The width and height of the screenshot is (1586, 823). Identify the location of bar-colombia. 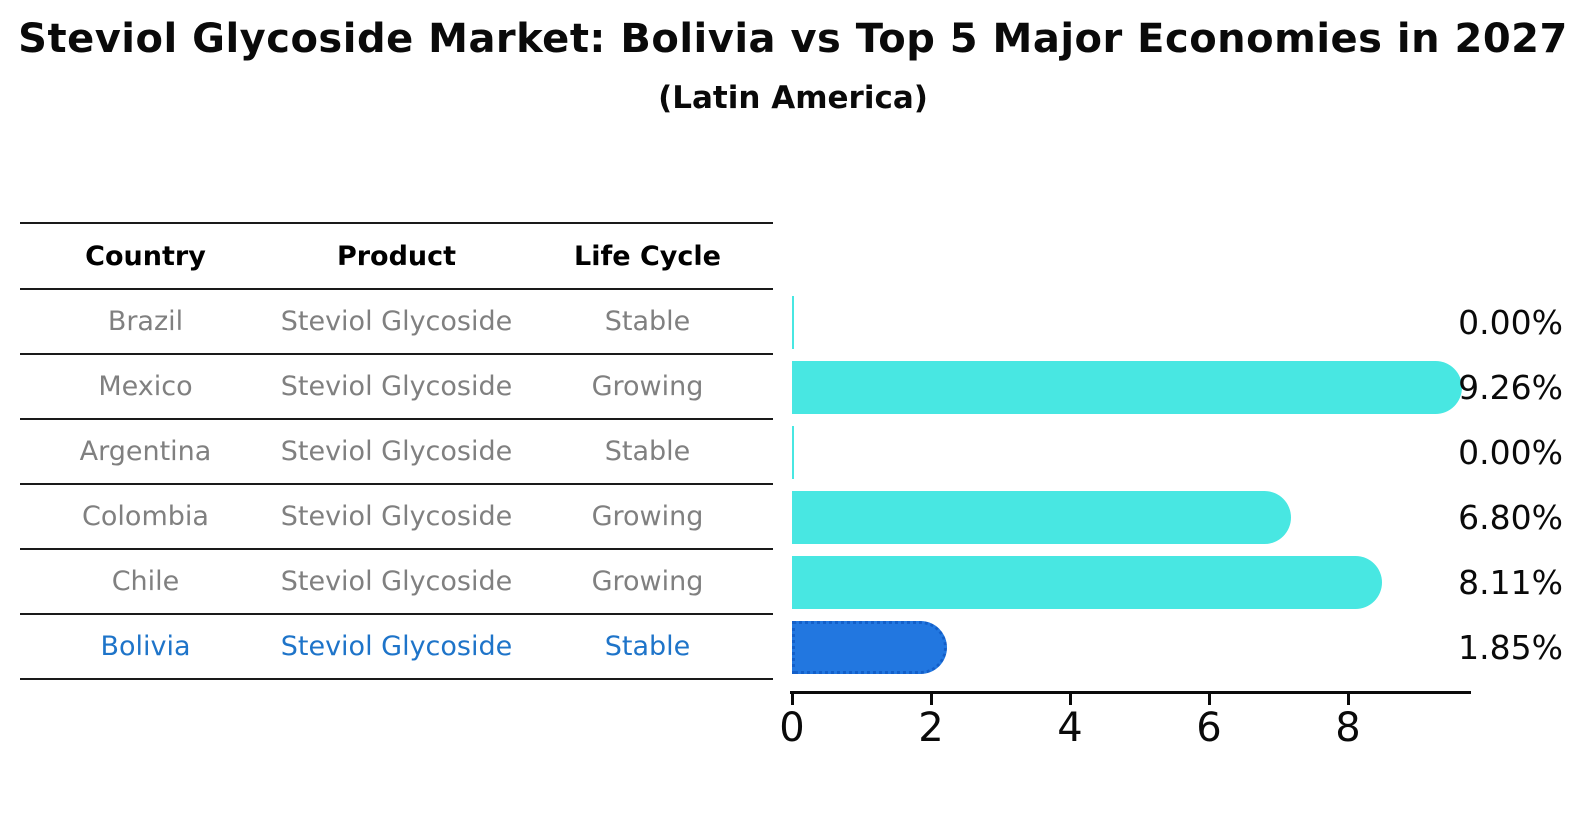
(1041, 517).